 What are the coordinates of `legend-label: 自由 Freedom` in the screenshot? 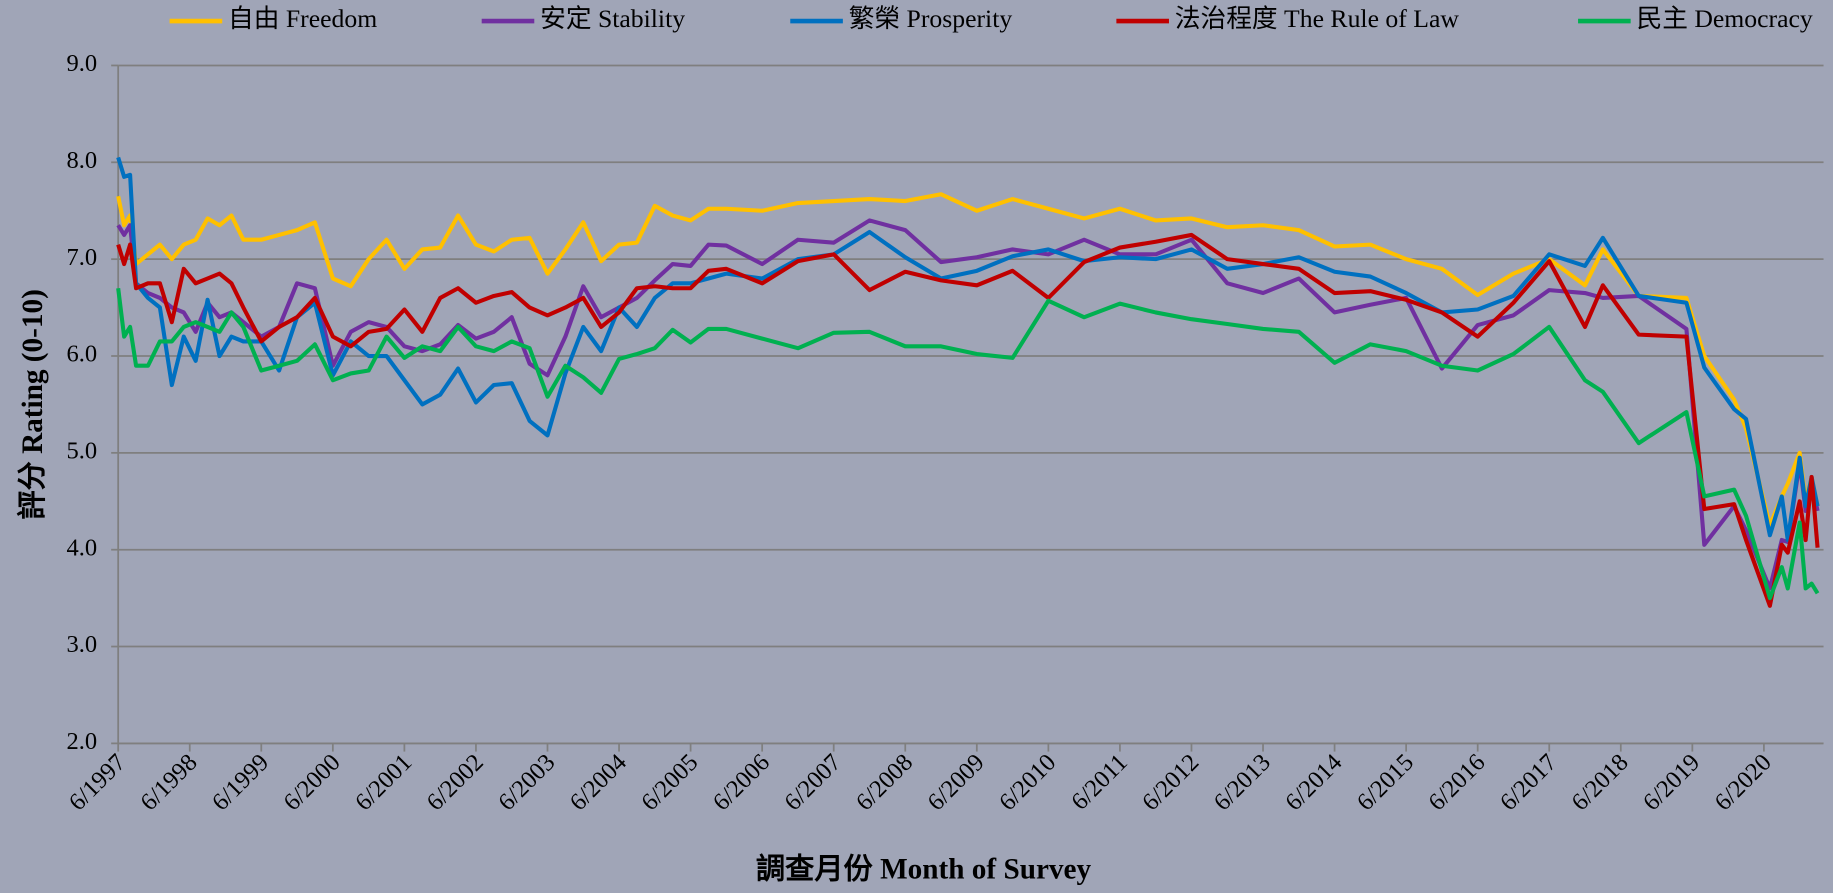 It's located at (302, 18).